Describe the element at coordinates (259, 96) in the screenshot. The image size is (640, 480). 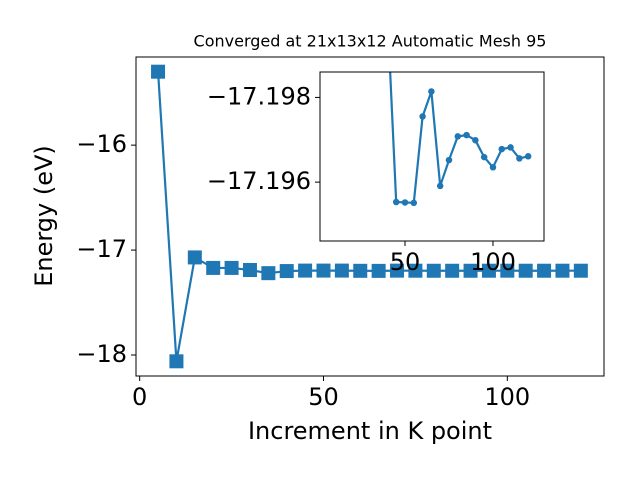
I see `y-tick-label: −17.198` at that location.